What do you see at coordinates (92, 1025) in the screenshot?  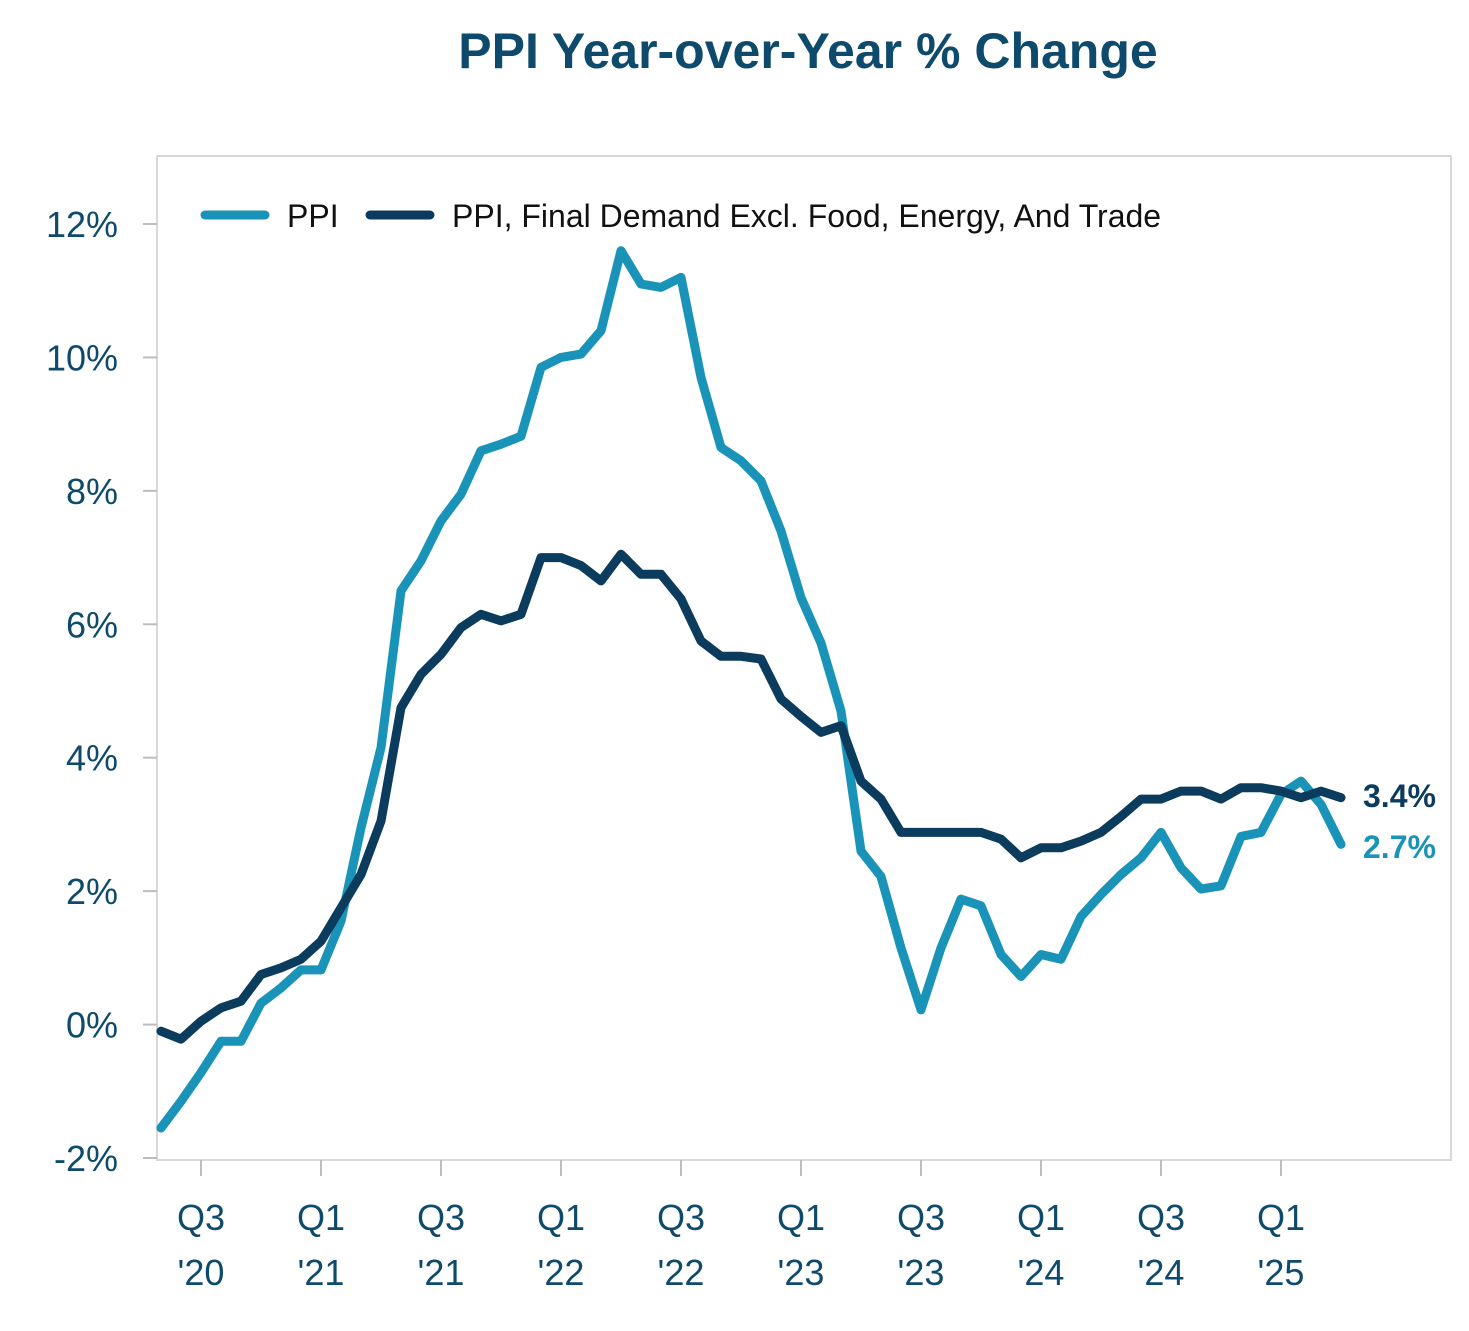 I see `y-tick-label: 0%` at bounding box center [92, 1025].